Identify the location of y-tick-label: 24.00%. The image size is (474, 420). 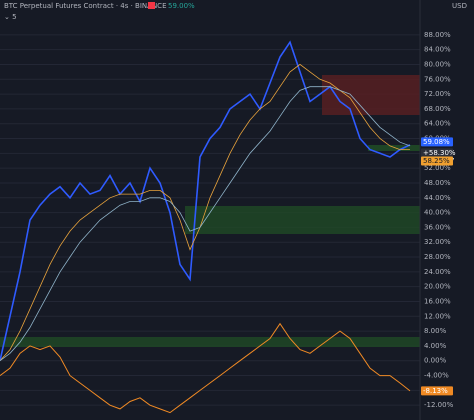
(437, 272).